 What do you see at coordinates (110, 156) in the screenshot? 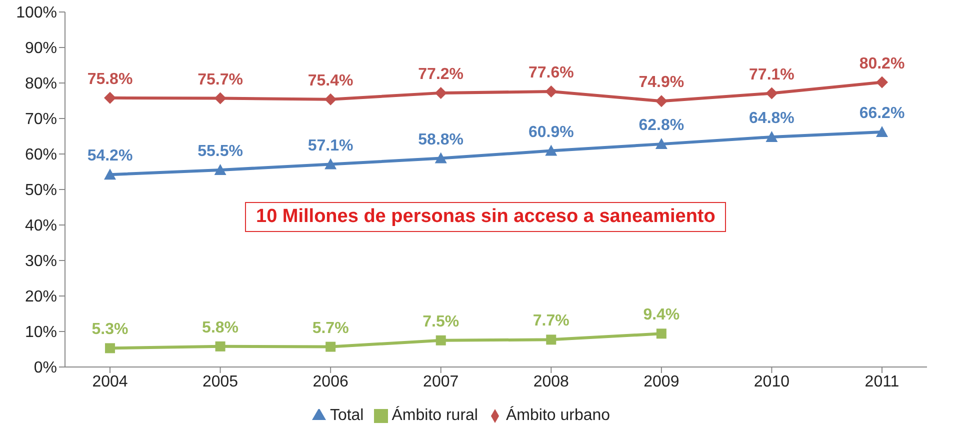
I see `data-label: 54.2%` at bounding box center [110, 156].